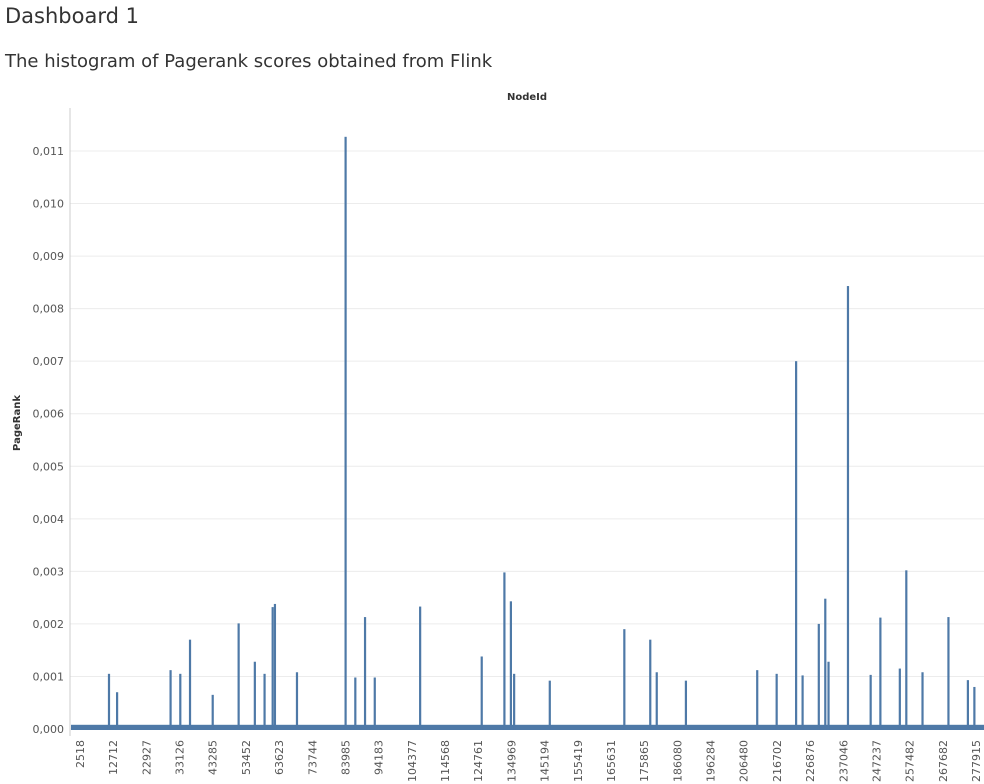  Describe the element at coordinates (49, 519) in the screenshot. I see `y-tick-label: 0,004` at that location.